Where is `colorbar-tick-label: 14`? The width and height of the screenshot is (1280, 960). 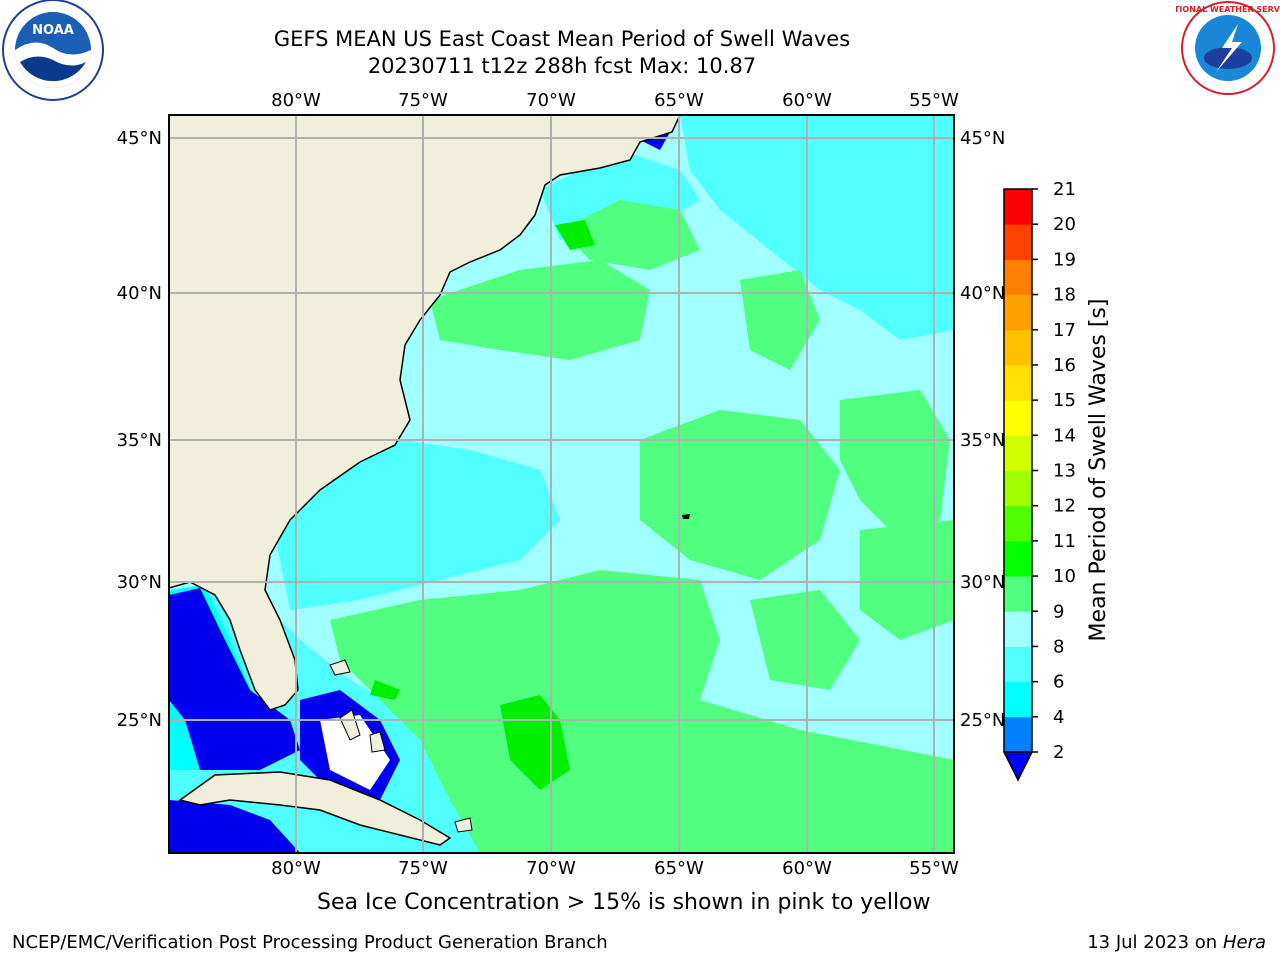 colorbar-tick-label: 14 is located at coordinates (1064, 435).